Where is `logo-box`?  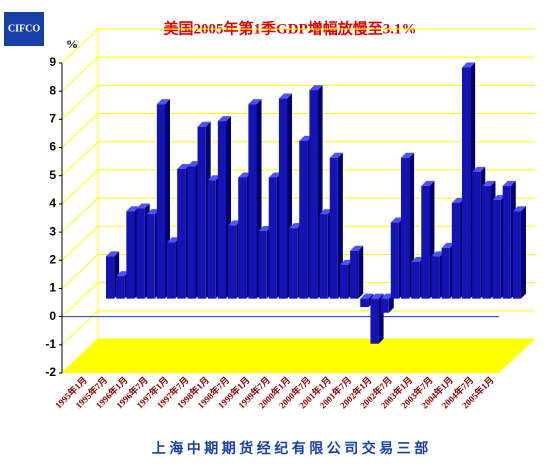
logo-box is located at coordinates (24, 29).